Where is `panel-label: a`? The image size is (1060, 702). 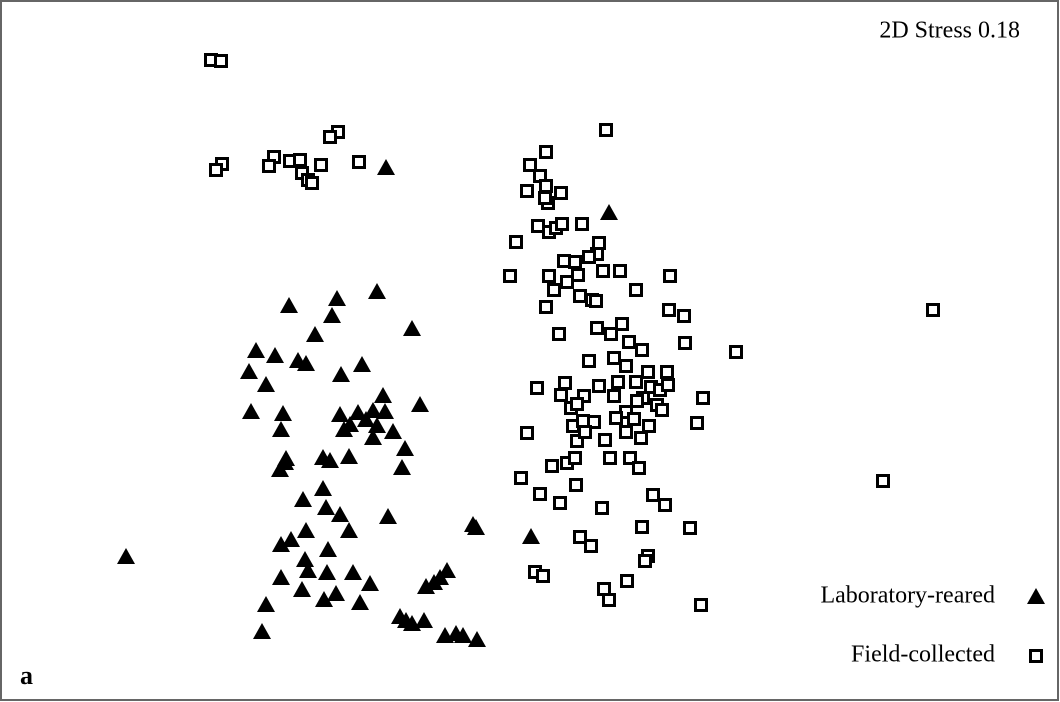 panel-label: a is located at coordinates (26, 675).